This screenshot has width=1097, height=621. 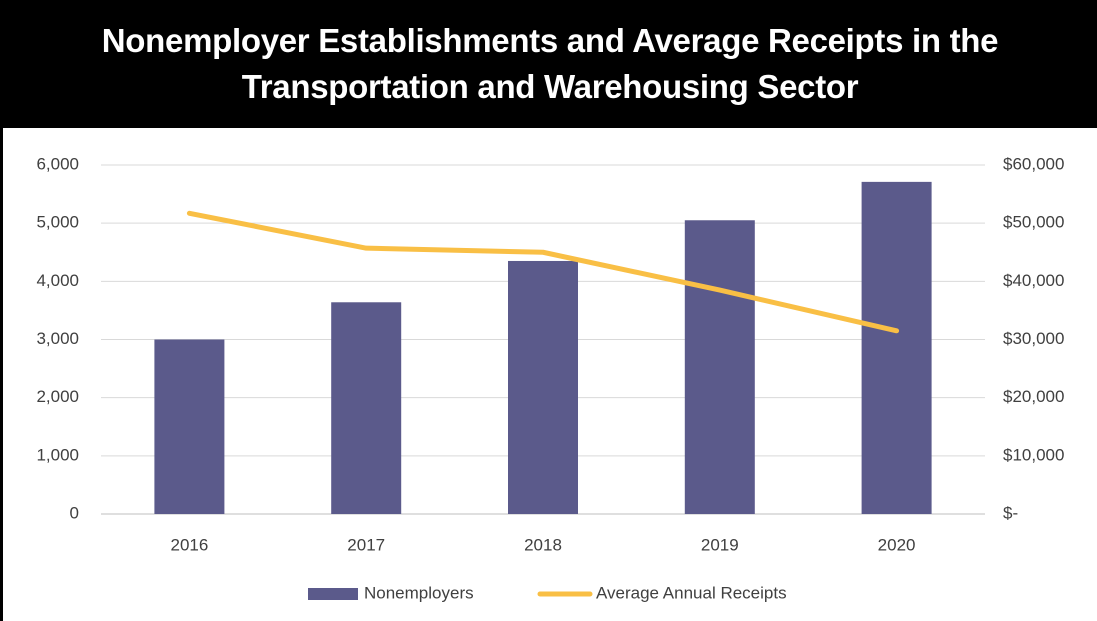 I want to click on y-tick-label: 2,000, so click(x=57, y=396).